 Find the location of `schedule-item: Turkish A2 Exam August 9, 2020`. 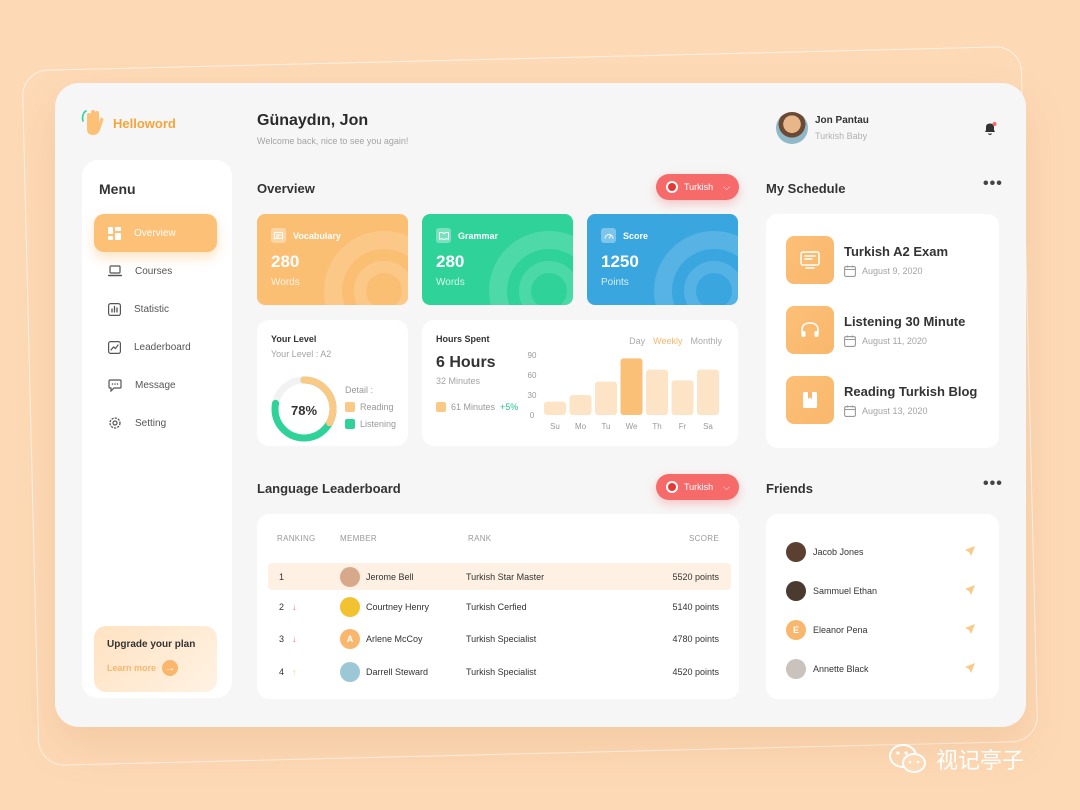

schedule-item: Turkish A2 Exam August 9, 2020 is located at coordinates (867, 260).